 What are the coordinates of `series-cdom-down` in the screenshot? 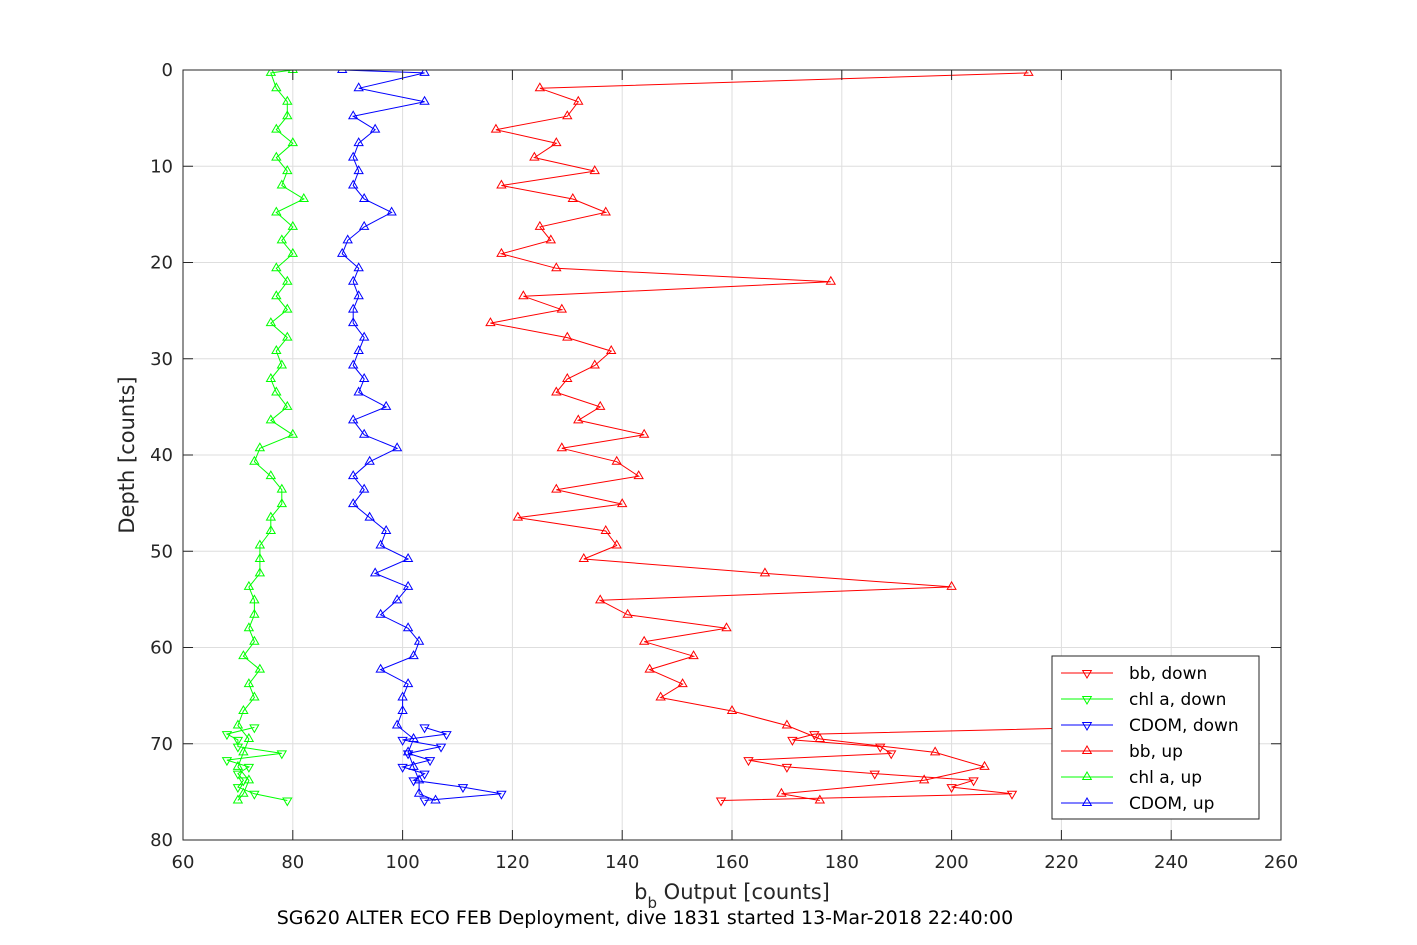 It's located at (452, 765).